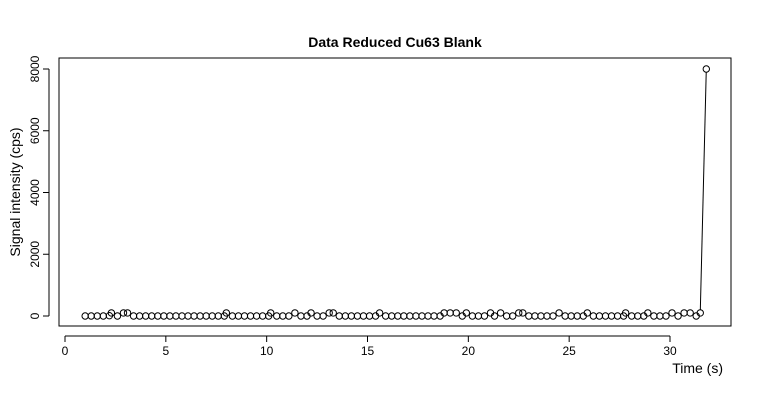 Image resolution: width=760 pixels, height=400 pixels. I want to click on x-tick-label: 15, so click(368, 351).